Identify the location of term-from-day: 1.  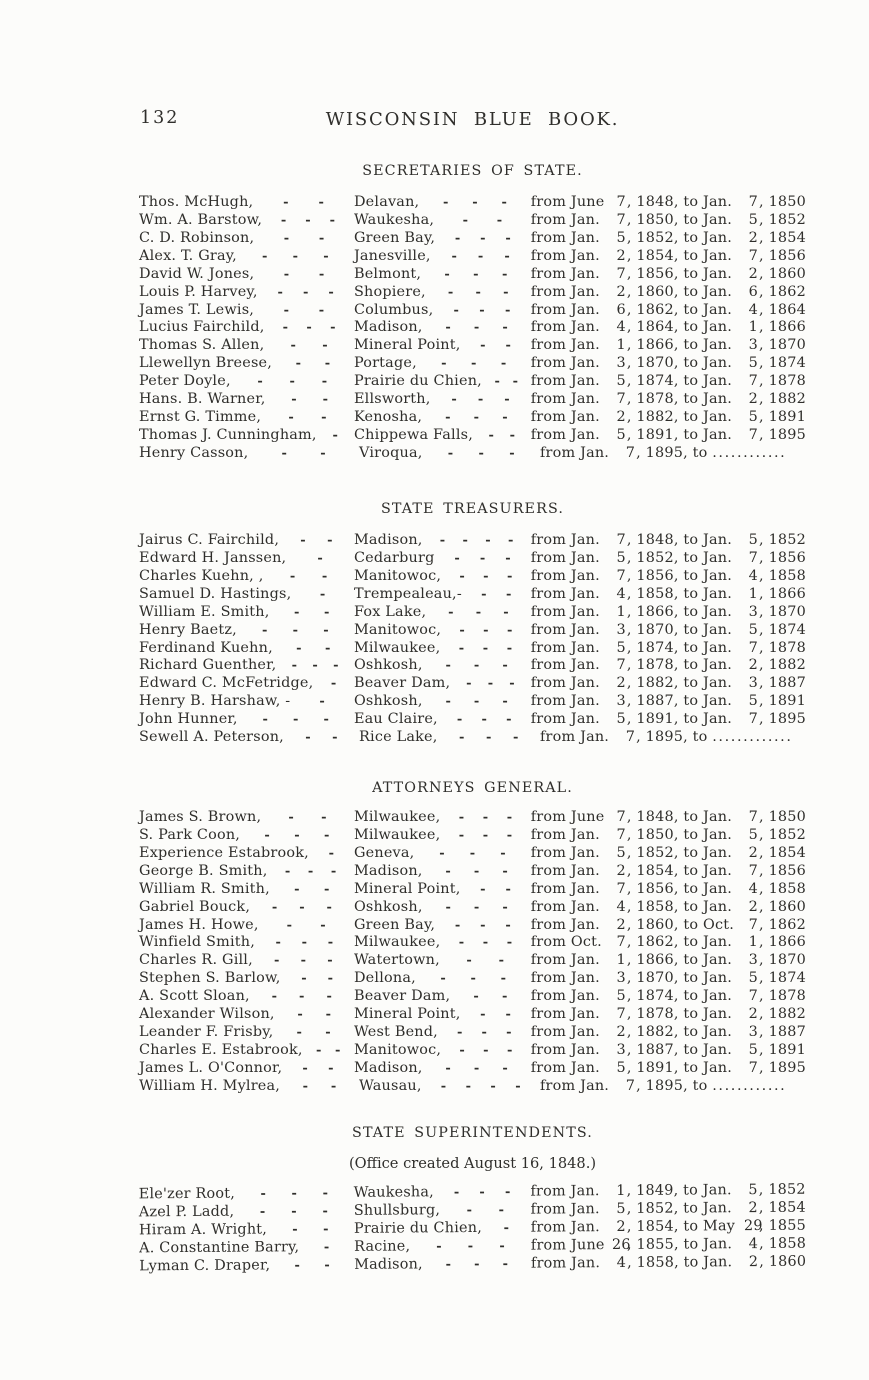
(621, 611).